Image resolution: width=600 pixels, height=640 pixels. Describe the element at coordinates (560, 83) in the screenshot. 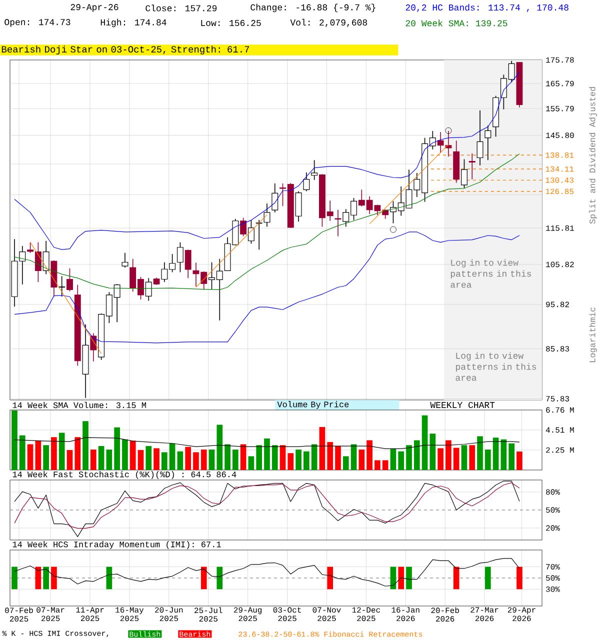

I see `y-tick-label: 165.79` at that location.